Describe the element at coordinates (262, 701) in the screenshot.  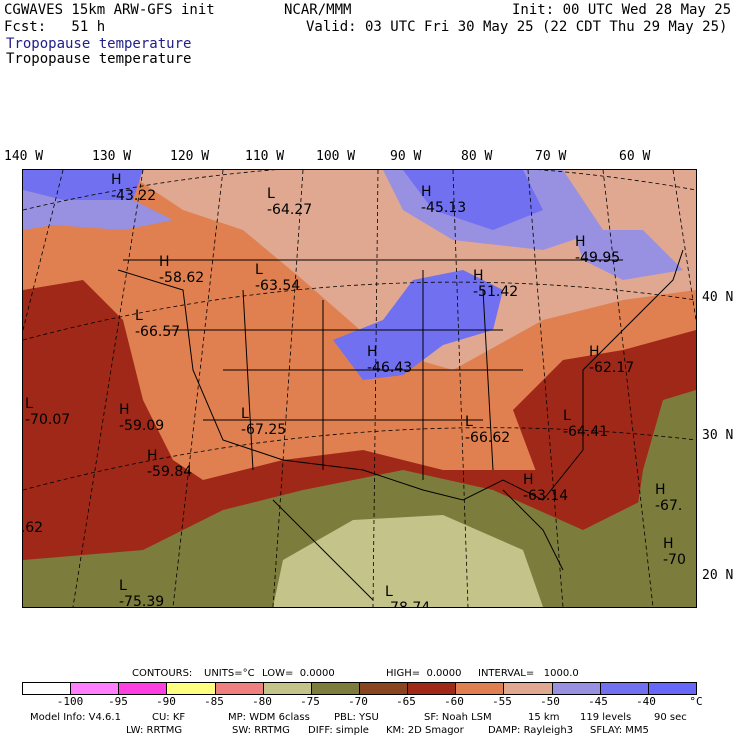
I see `legend-tick: -80` at that location.